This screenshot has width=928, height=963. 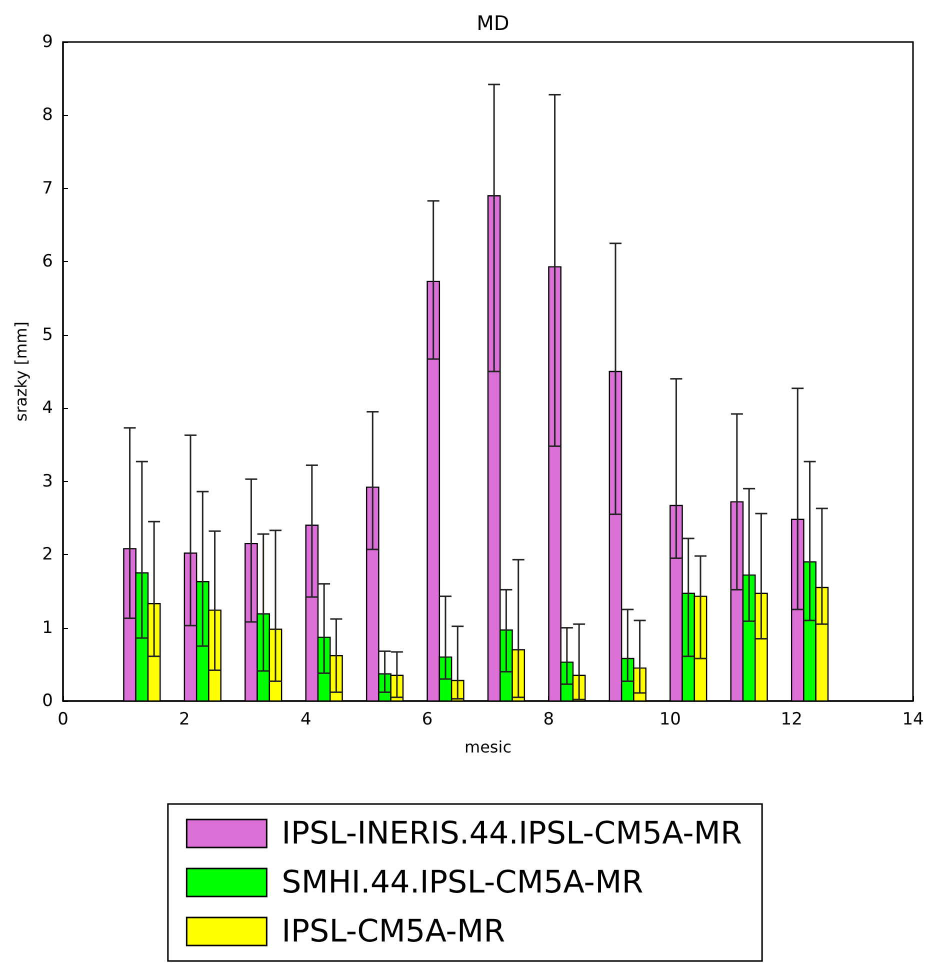 I want to click on y-tick-label: 9, so click(x=47, y=42).